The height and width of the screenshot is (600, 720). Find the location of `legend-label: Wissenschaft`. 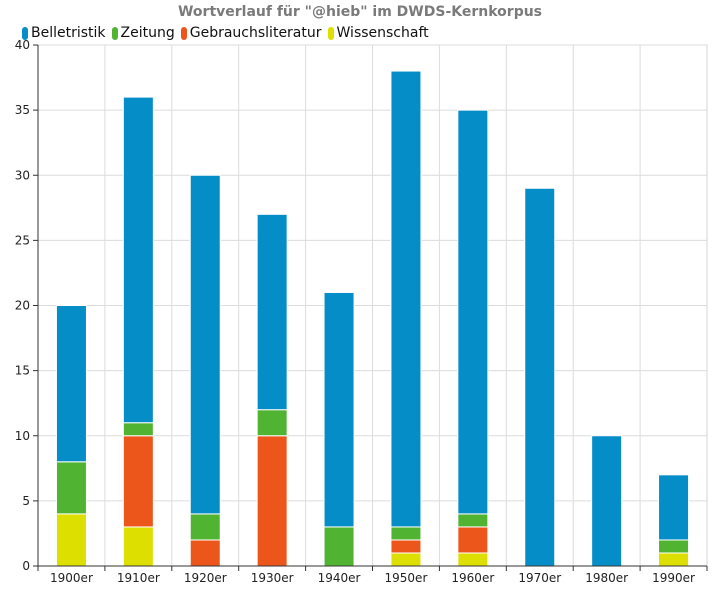

legend-label: Wissenschaft is located at coordinates (382, 33).